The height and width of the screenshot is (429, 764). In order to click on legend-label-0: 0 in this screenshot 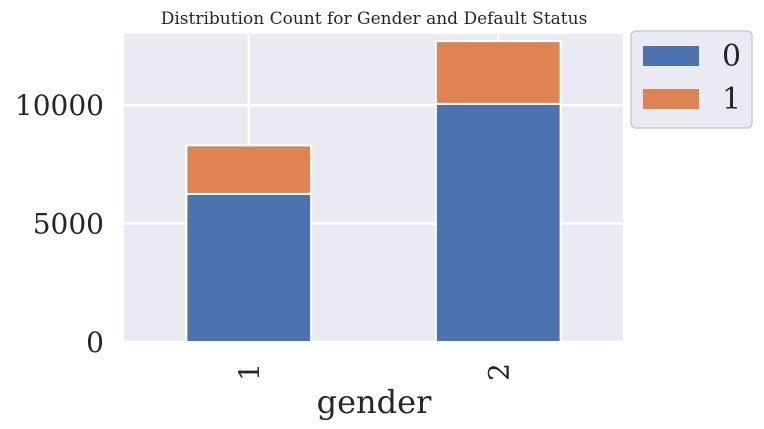, I will do `click(731, 56)`.